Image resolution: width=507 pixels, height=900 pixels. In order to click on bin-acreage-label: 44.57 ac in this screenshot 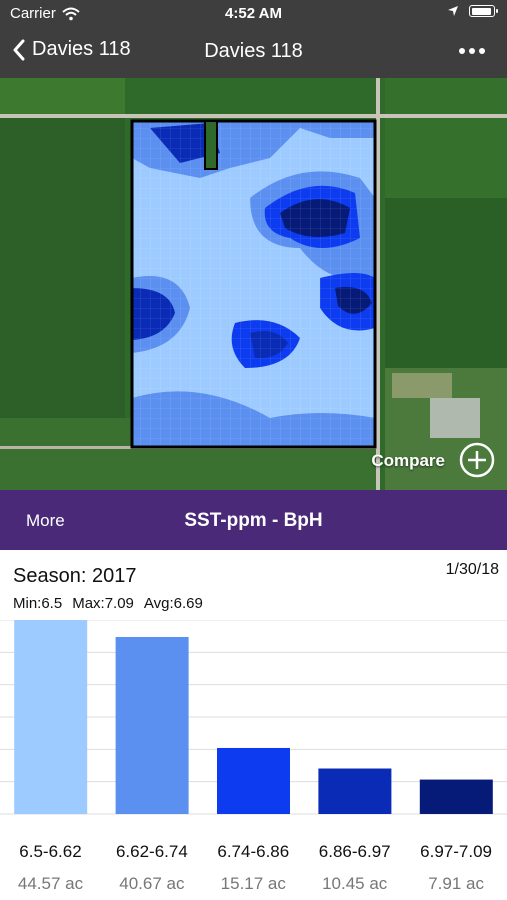, I will do `click(50, 883)`.